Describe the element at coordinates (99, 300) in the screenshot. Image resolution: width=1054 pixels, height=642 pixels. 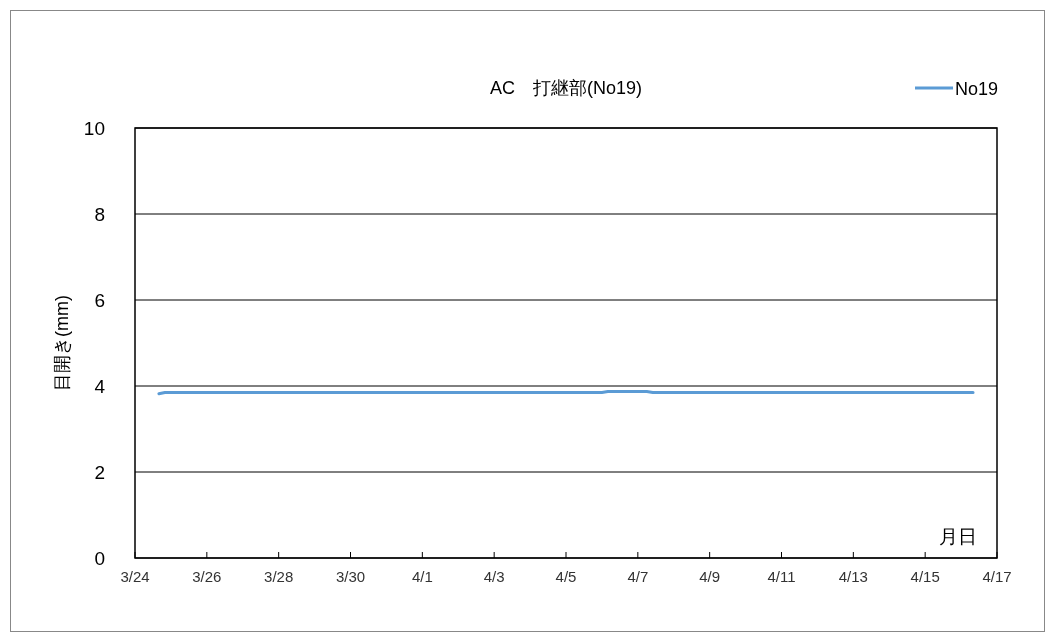
I see `y-tick-label: 6` at that location.